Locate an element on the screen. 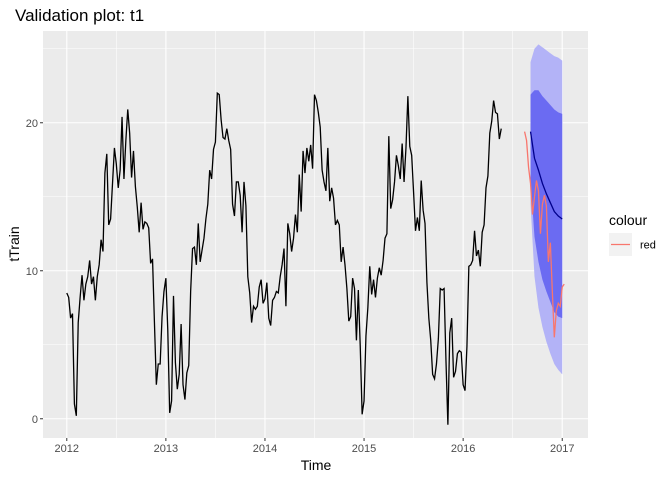 The height and width of the screenshot is (480, 672). series-line-red is located at coordinates (544, 234).